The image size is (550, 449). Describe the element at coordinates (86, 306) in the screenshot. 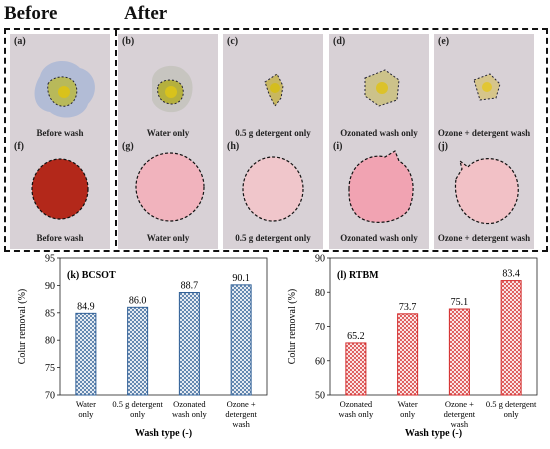

I see `bar-value-label: 84.9` at that location.